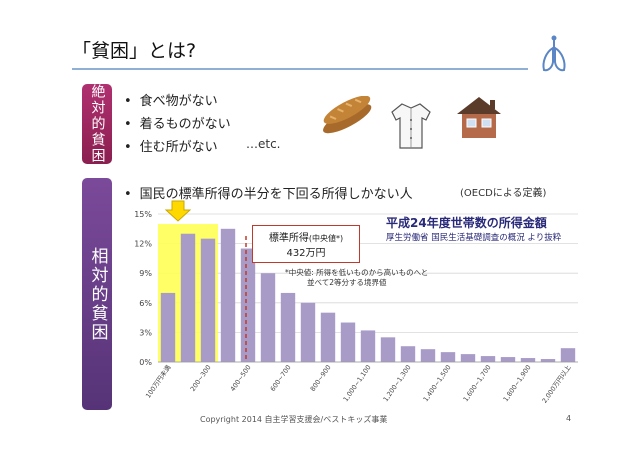 The height and width of the screenshot is (451, 638). I want to click on lung-logo-icon, so click(554, 53).